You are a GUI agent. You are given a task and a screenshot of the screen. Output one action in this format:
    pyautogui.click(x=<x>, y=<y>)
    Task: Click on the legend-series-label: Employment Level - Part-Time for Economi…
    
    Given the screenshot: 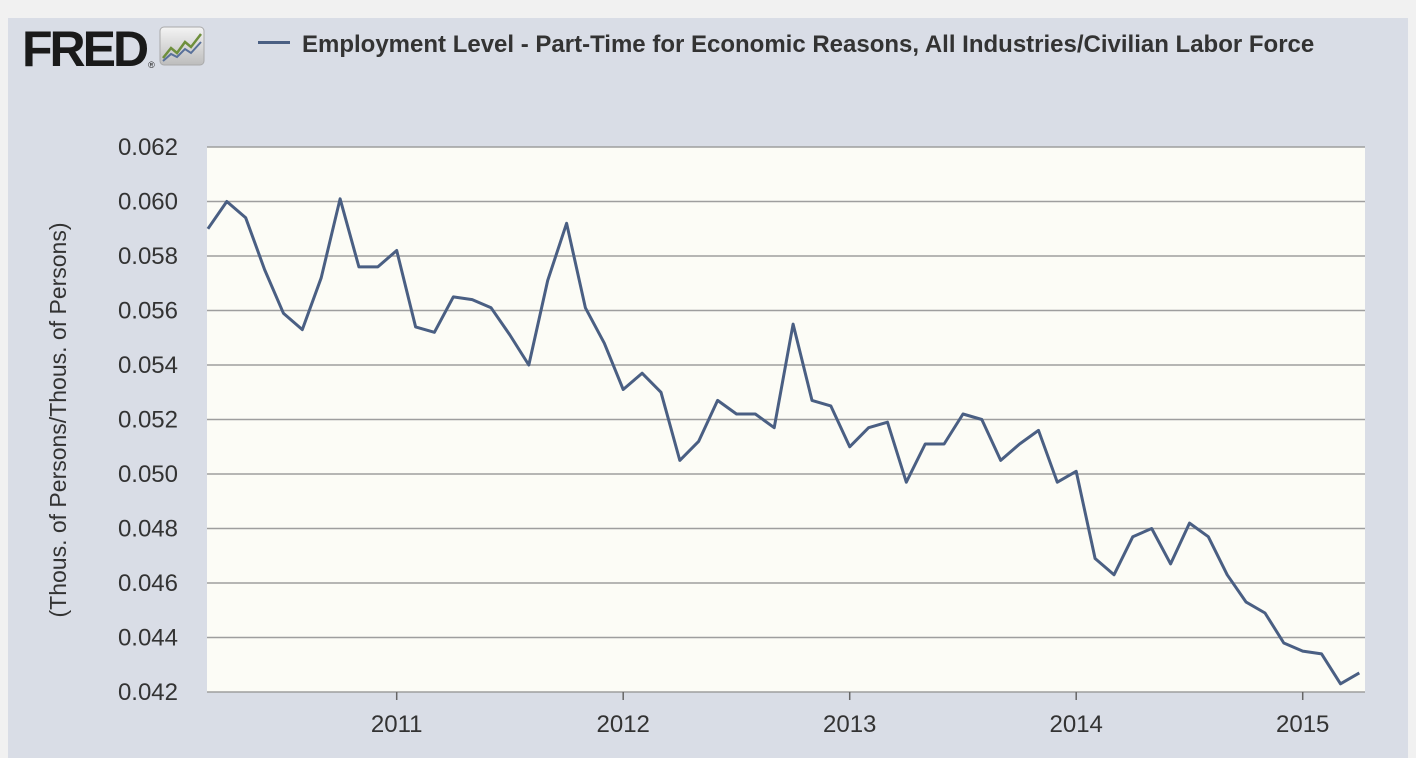 What is the action you would take?
    pyautogui.click(x=808, y=44)
    